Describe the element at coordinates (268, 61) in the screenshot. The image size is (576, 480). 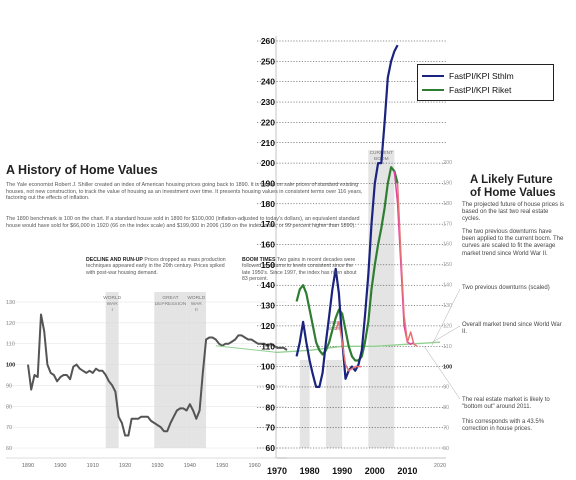
I see `right-ytick-250: 250` at that location.